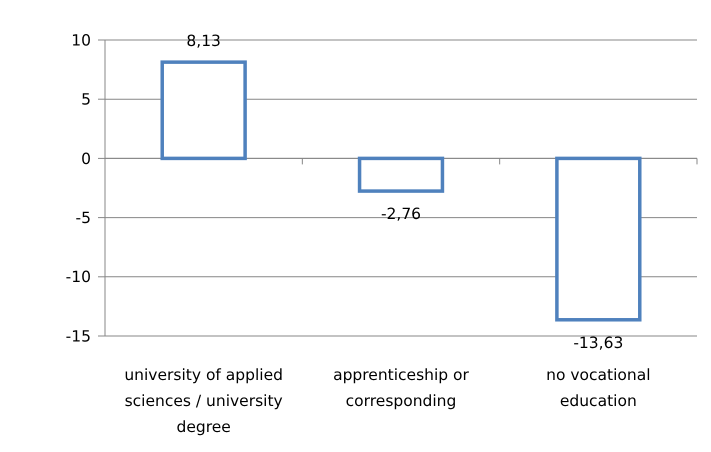 Image resolution: width=711 pixels, height=452 pixels. What do you see at coordinates (401, 388) in the screenshot?
I see `x-tick-label: apprenticeship or corresponding` at bounding box center [401, 388].